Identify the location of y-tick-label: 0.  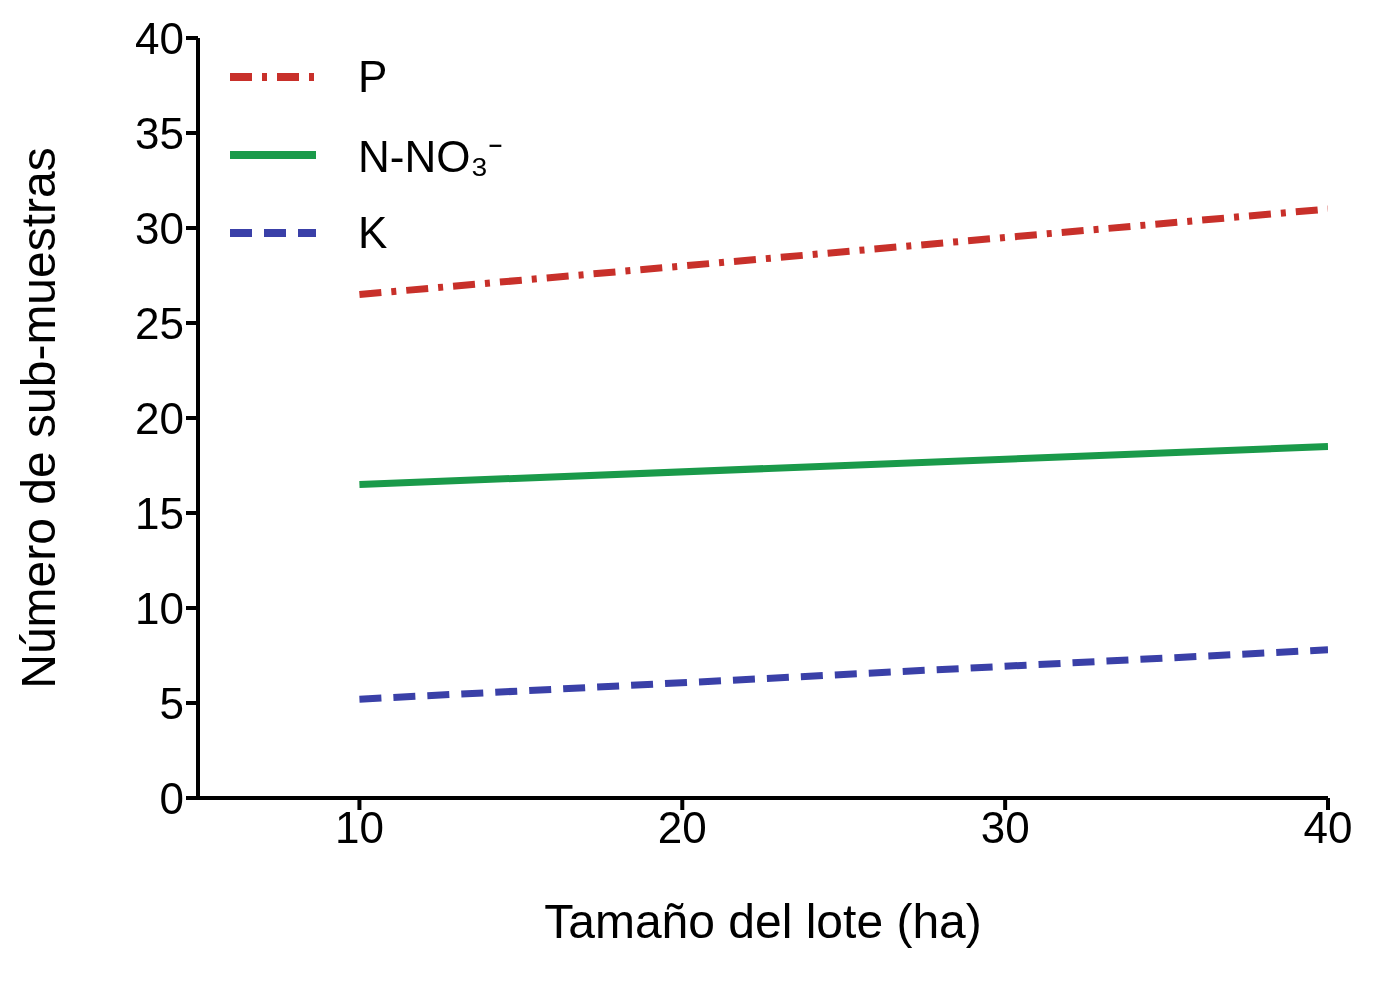
(171, 798).